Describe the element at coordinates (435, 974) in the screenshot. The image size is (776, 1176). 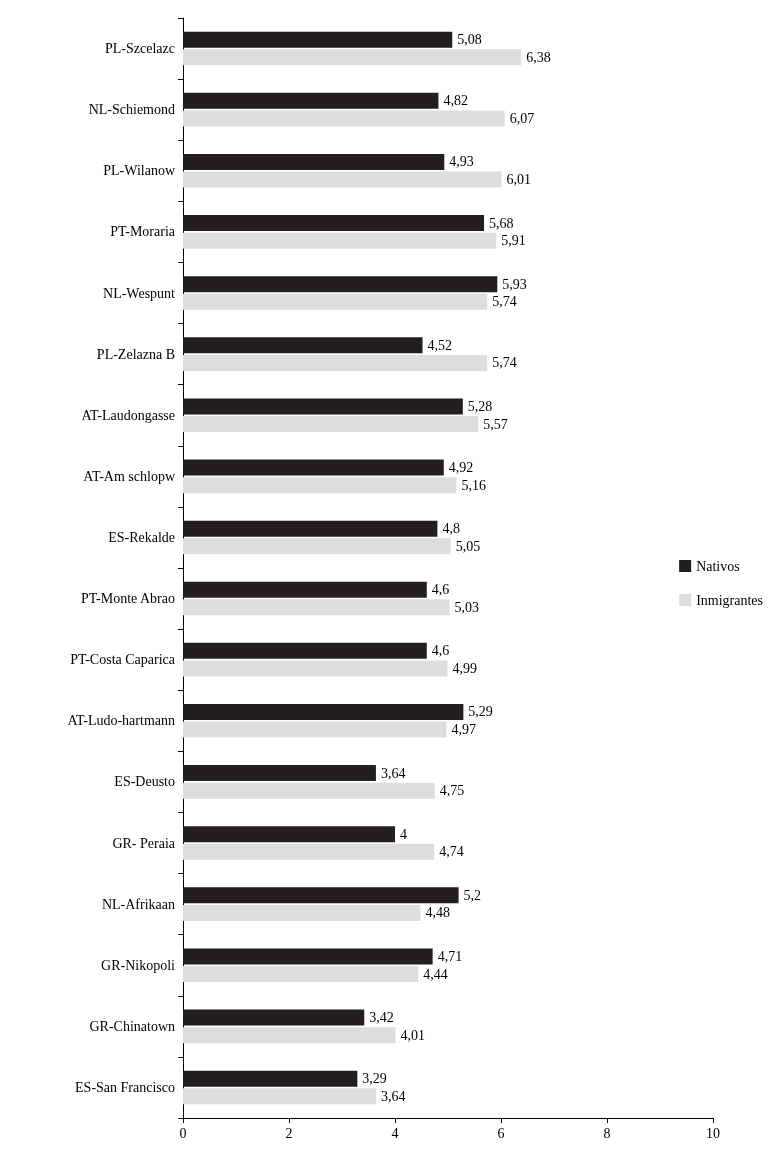
I see `data-label: 4,44` at that location.